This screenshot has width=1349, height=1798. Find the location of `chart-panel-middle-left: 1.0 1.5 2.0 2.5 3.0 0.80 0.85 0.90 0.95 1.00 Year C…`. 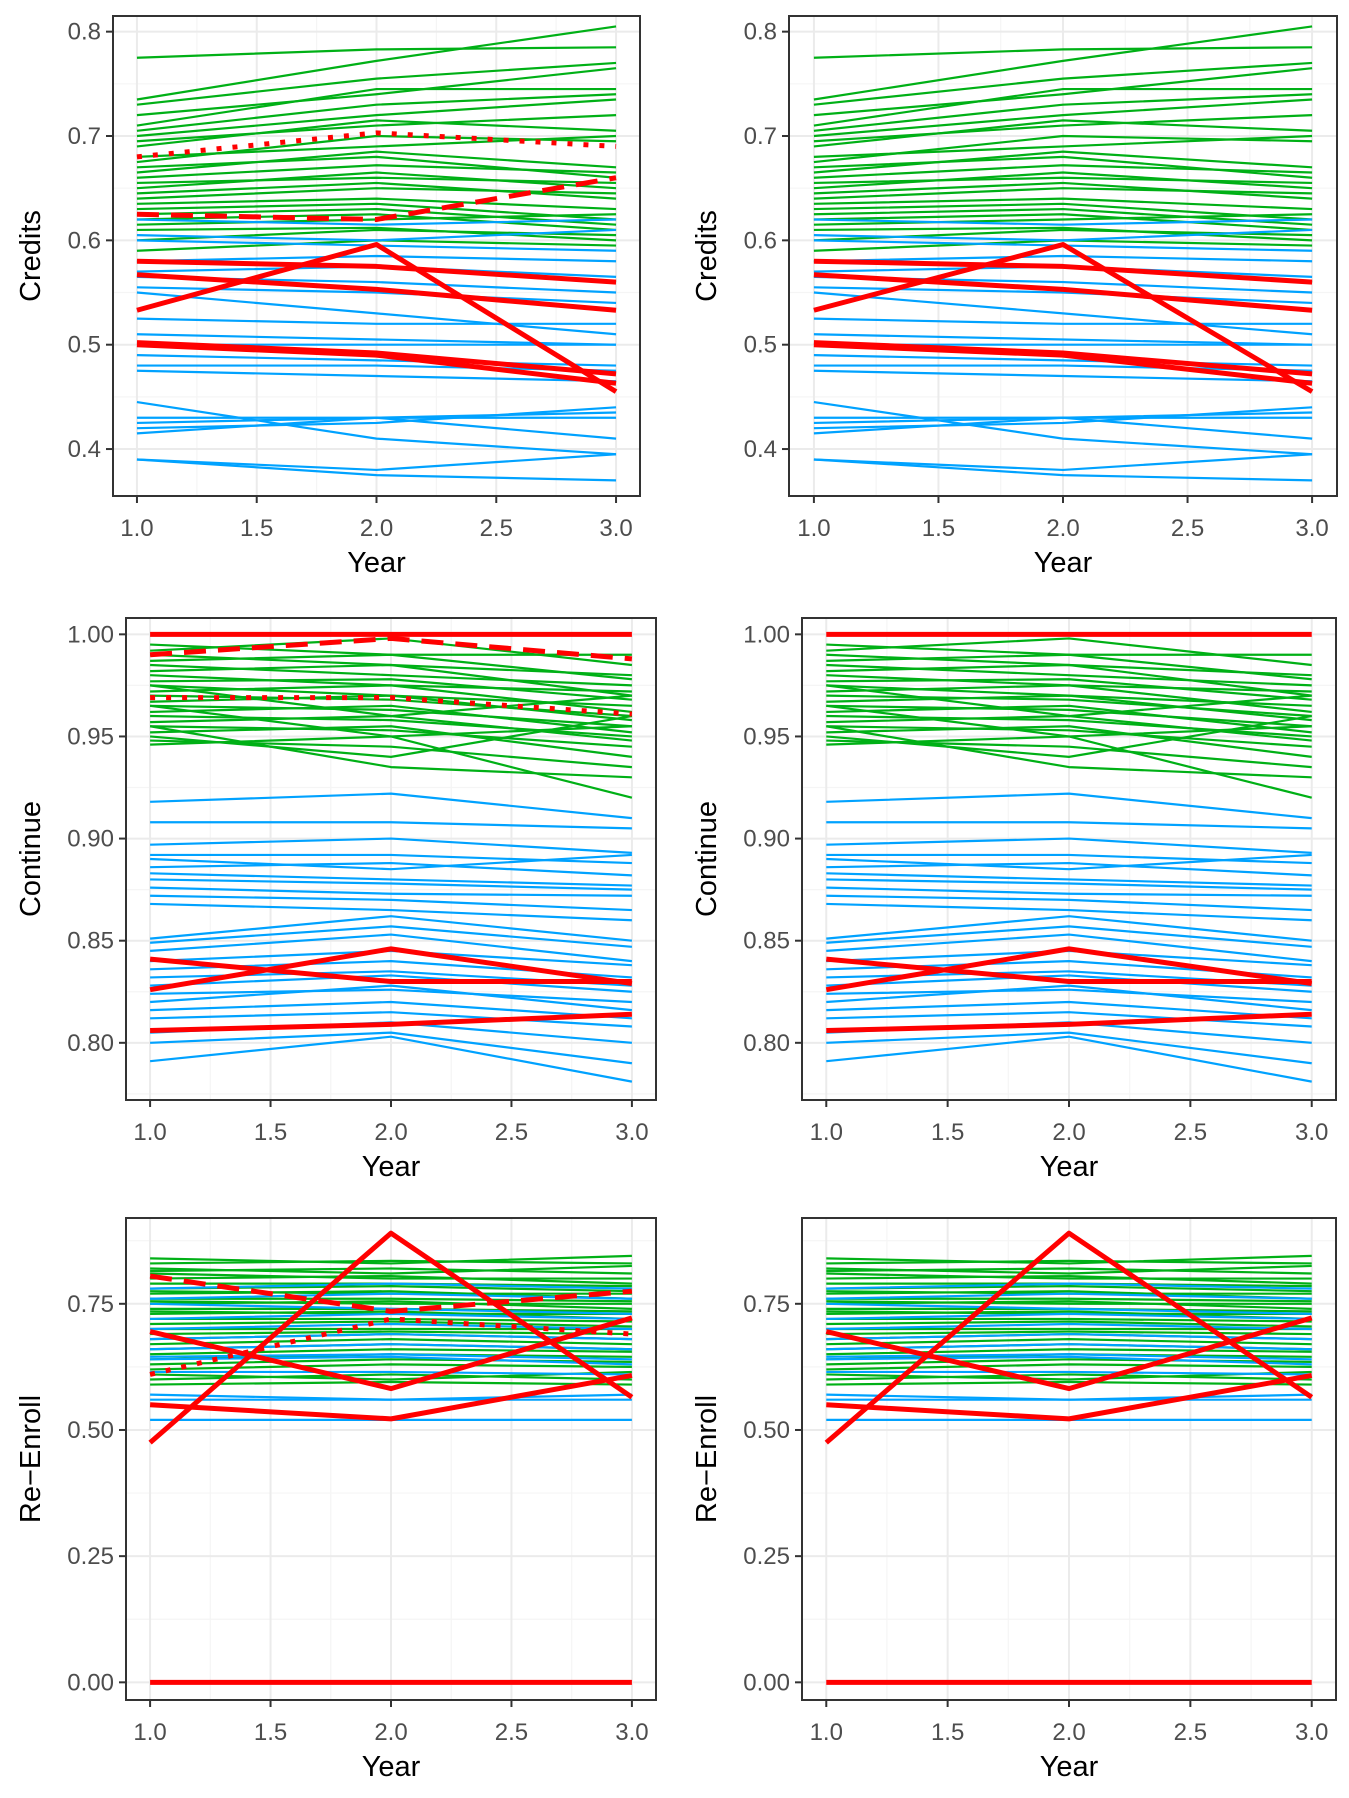

chart-panel-middle-left: 1.0 1.5 2.0 2.5 3.0 0.80 0.85 0.90 0.95 1.00 Year C… is located at coordinates (336, 900).